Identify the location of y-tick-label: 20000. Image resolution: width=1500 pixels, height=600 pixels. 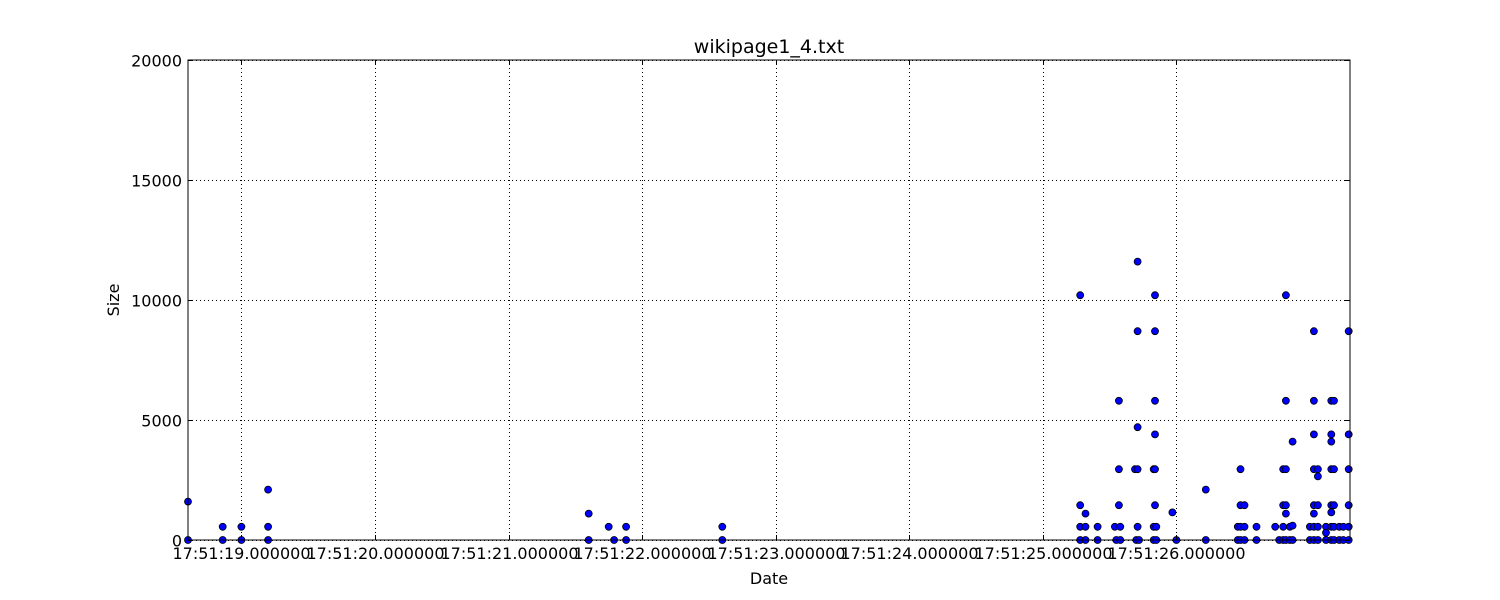
(156, 61).